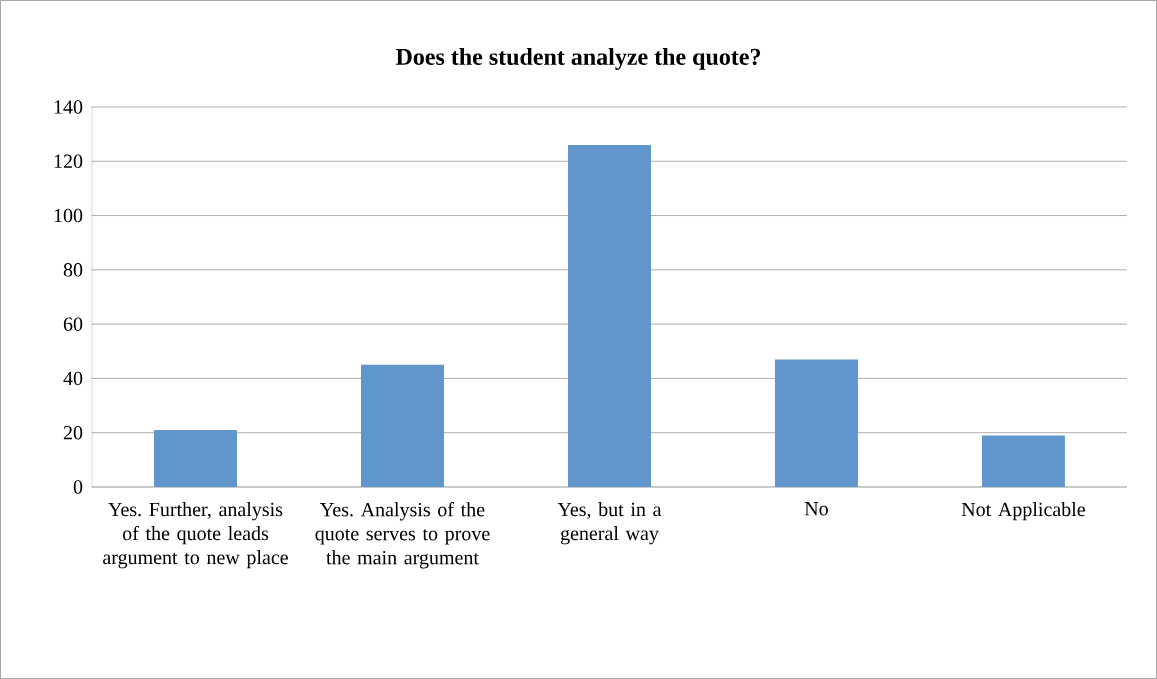 The width and height of the screenshot is (1157, 679). Describe the element at coordinates (402, 535) in the screenshot. I see `x-tick-label: Yes. Analysis of the quote serves to prove the main argument` at that location.